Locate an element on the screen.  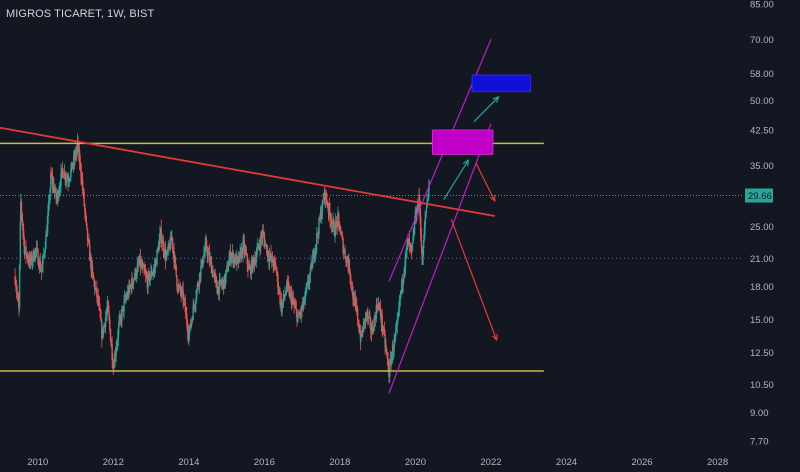
y-tick-label: 85.00 is located at coordinates (762, 5).